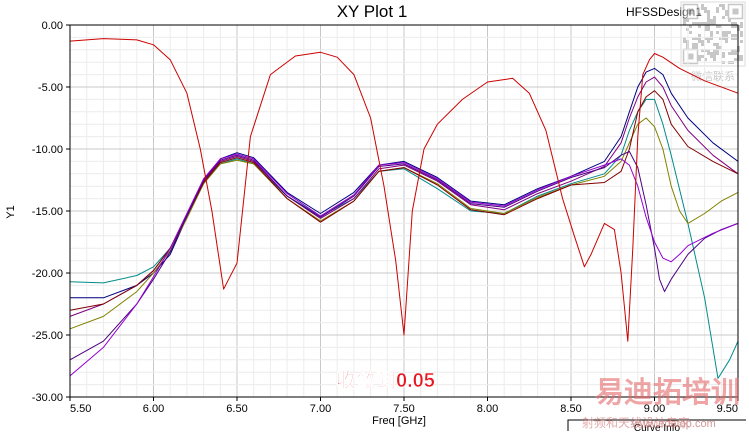 The width and height of the screenshot is (749, 436). What do you see at coordinates (713, 76) in the screenshot?
I see `qr-caption-text: 微信联系` at bounding box center [713, 76].